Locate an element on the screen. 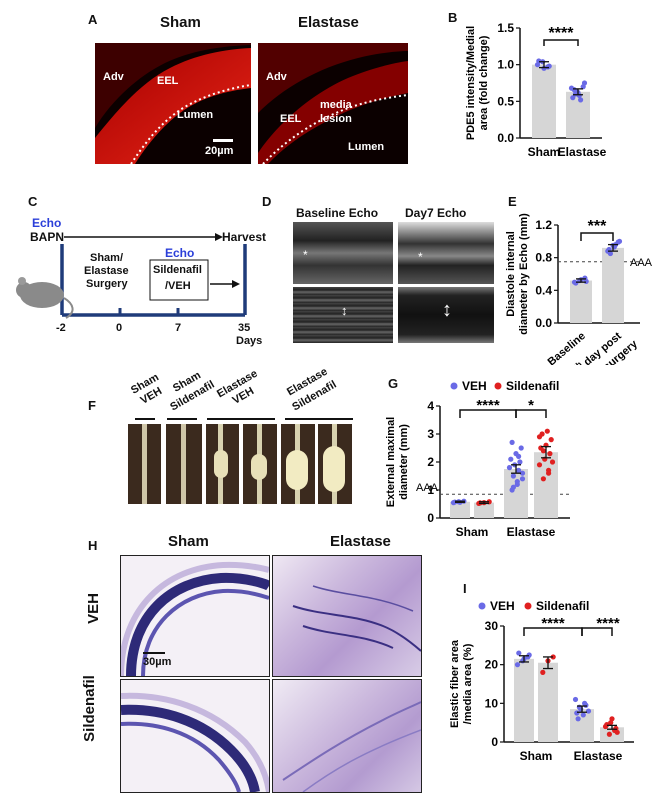  aorta-photo-sham-veh is located at coordinates (144, 464).